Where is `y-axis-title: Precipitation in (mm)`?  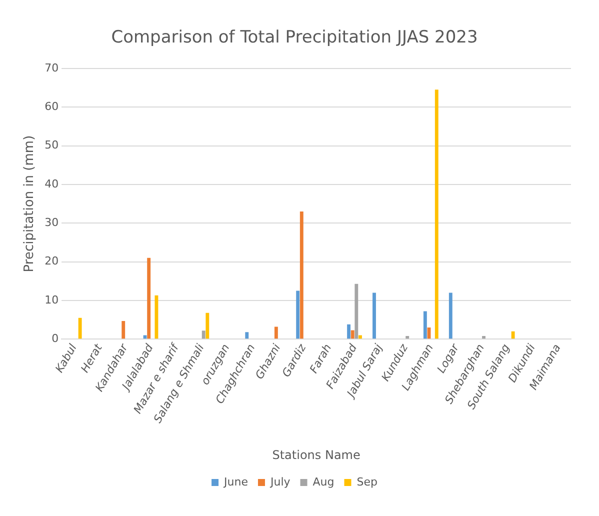
y-axis-title: Precipitation in (mm) is located at coordinates (30, 203).